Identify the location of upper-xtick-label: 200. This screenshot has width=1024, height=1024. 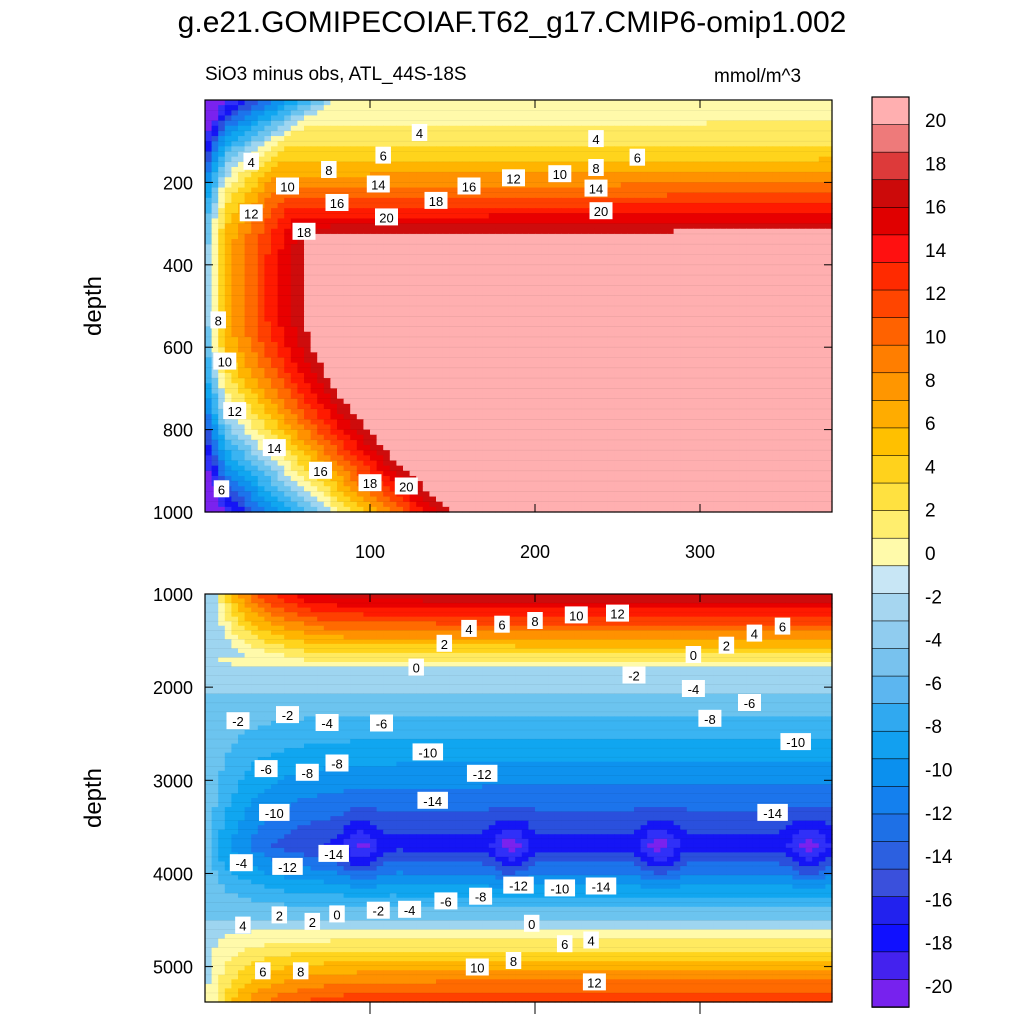
(535, 552).